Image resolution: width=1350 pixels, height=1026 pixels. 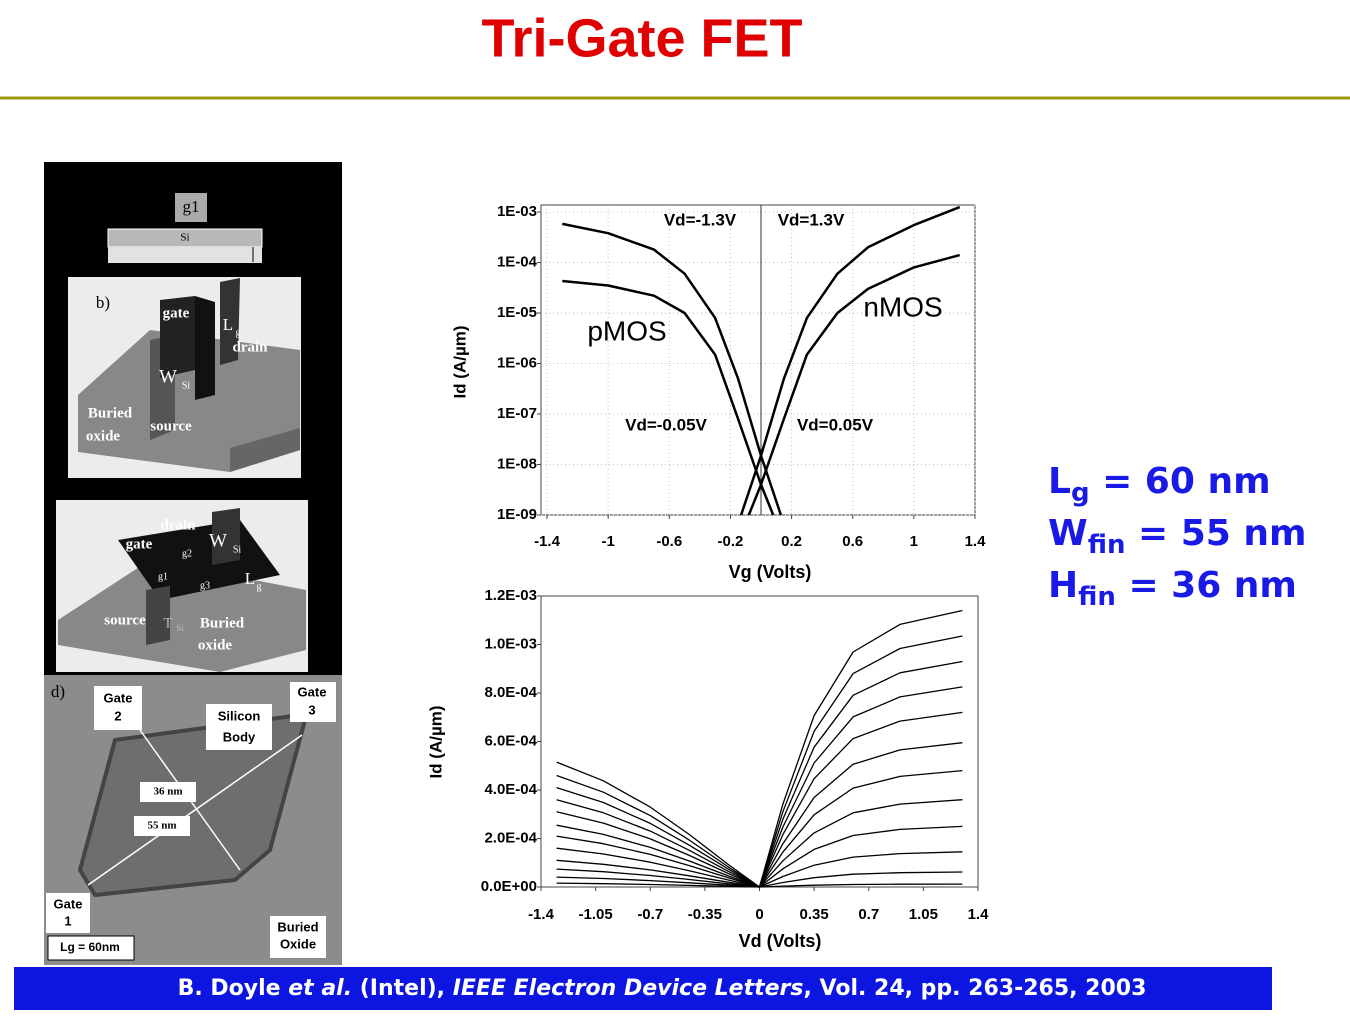 I want to click on x-axis-label: Vd (Volts), so click(x=780, y=941).